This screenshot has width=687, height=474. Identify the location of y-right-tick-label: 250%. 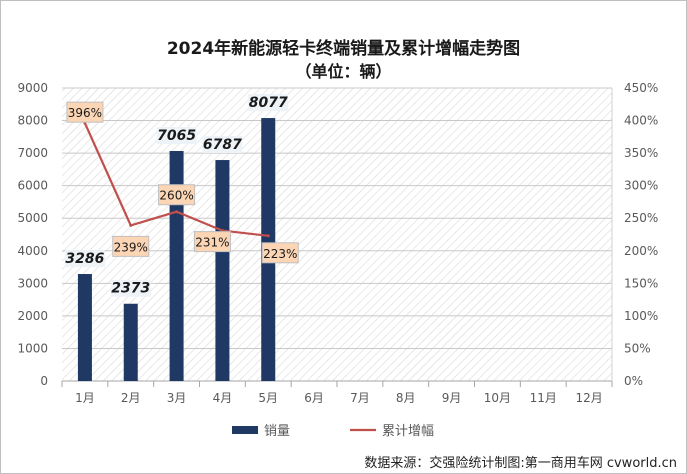
(641, 218).